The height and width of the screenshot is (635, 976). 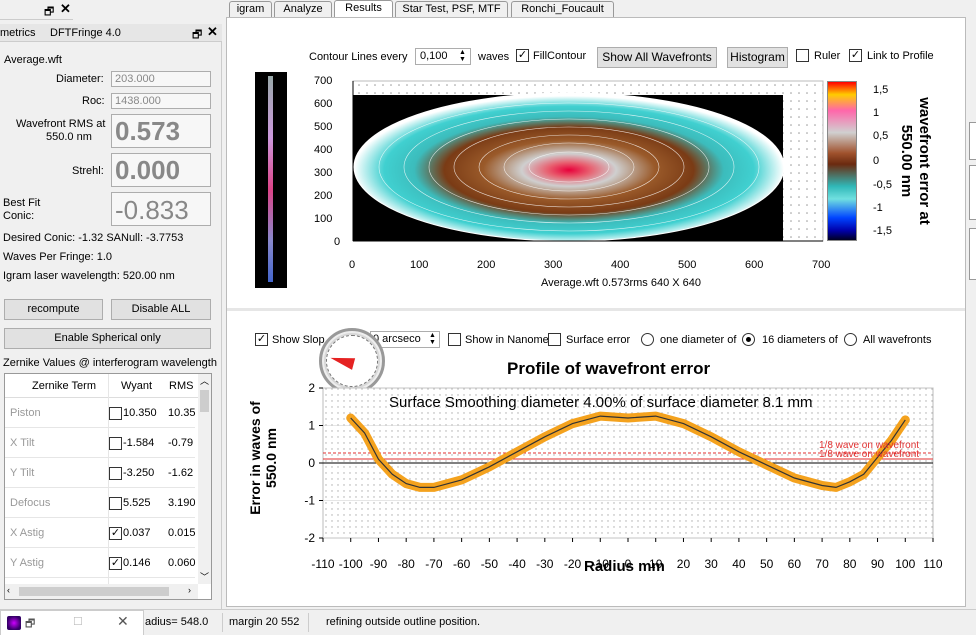 I want to click on restore-icon: 🗗, so click(x=30, y=624).